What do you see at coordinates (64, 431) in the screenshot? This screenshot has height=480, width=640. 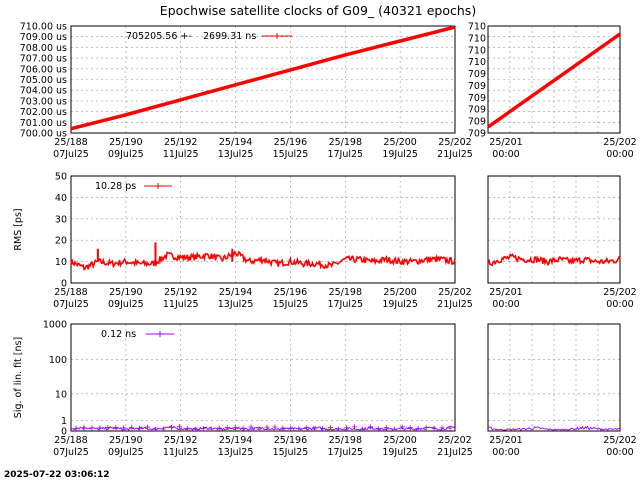 I see `y-tick-label: 0` at bounding box center [64, 431].